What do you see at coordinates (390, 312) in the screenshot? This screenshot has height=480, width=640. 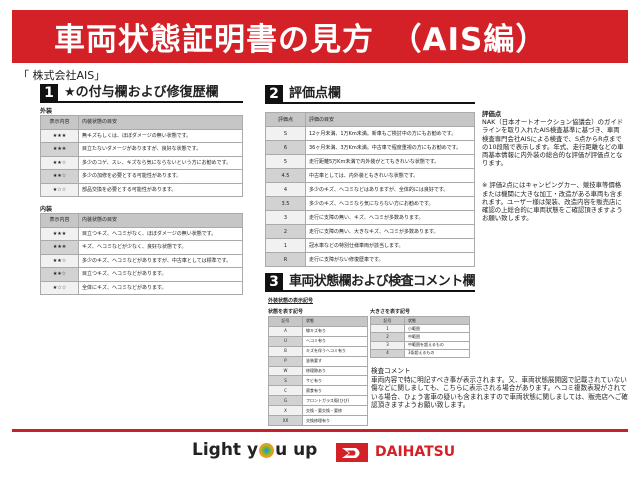 I see `size-label: 大きさを表す記号` at bounding box center [390, 312].